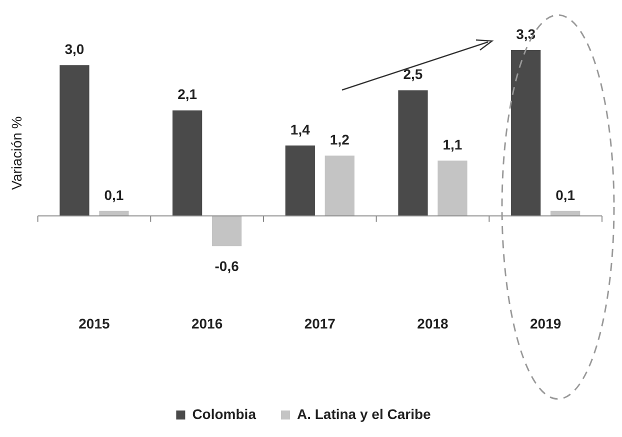 Image resolution: width=622 pixels, height=437 pixels. I want to click on legend-label: A. Latina y el Caribe, so click(364, 414).